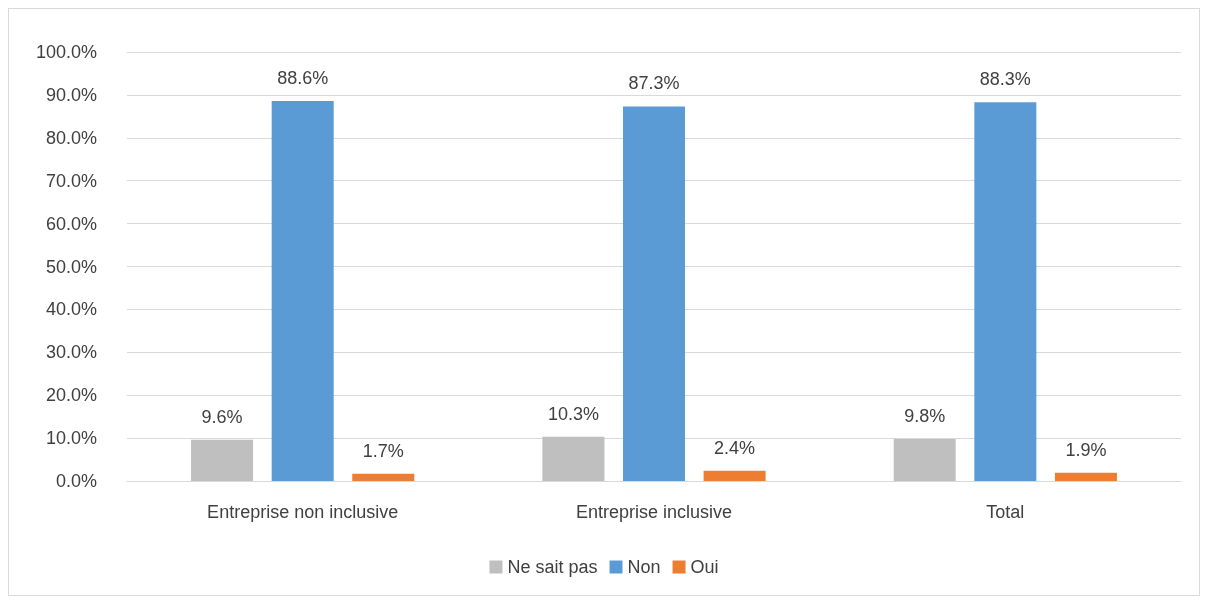 This screenshot has width=1208, height=602. Describe the element at coordinates (222, 416) in the screenshot. I see `data-label: 9.6%` at that location.